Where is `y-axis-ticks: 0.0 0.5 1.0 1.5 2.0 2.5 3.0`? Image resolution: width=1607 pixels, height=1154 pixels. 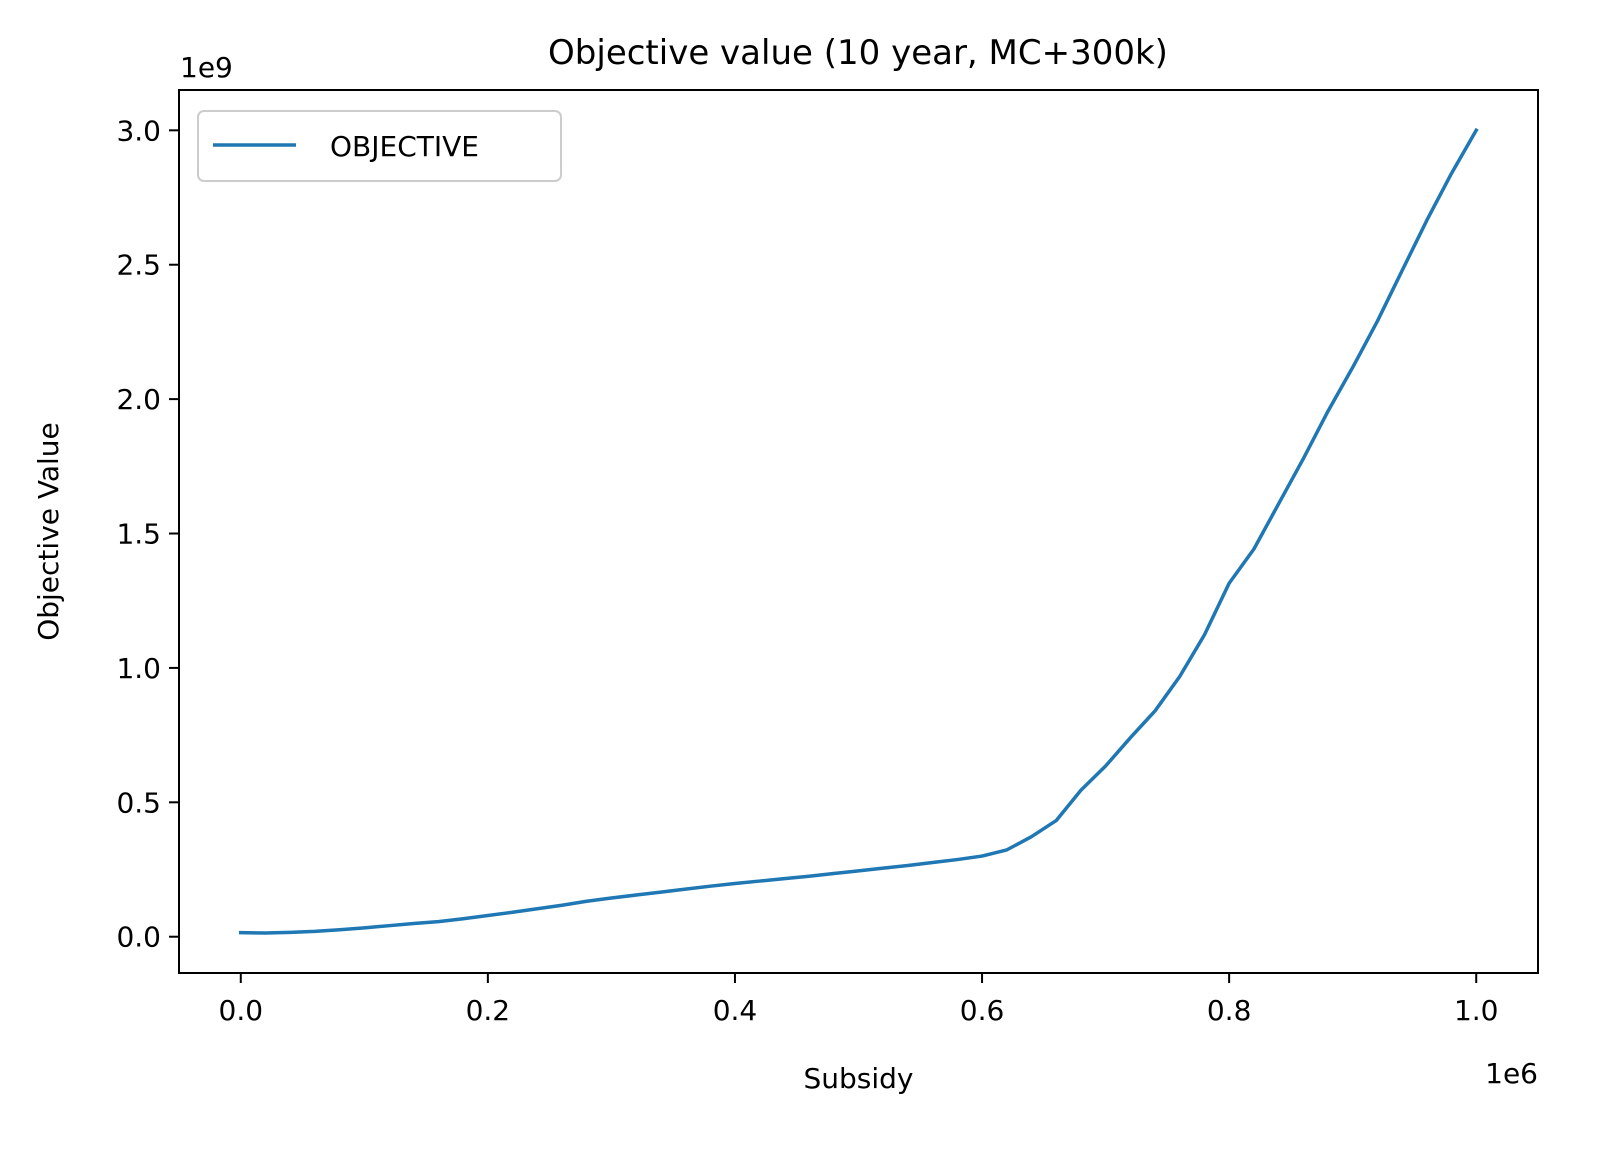 y-axis-ticks: 0.0 0.5 1.0 1.5 2.0 2.5 3.0 is located at coordinates (147, 534).